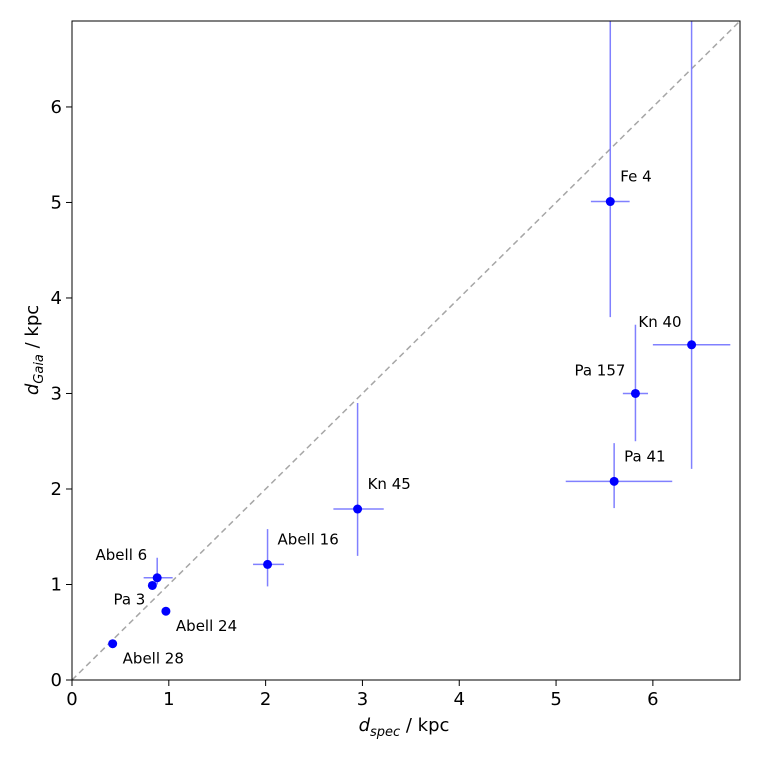 This screenshot has width=760, height=760. I want to click on x-tick-label: 4, so click(459, 699).